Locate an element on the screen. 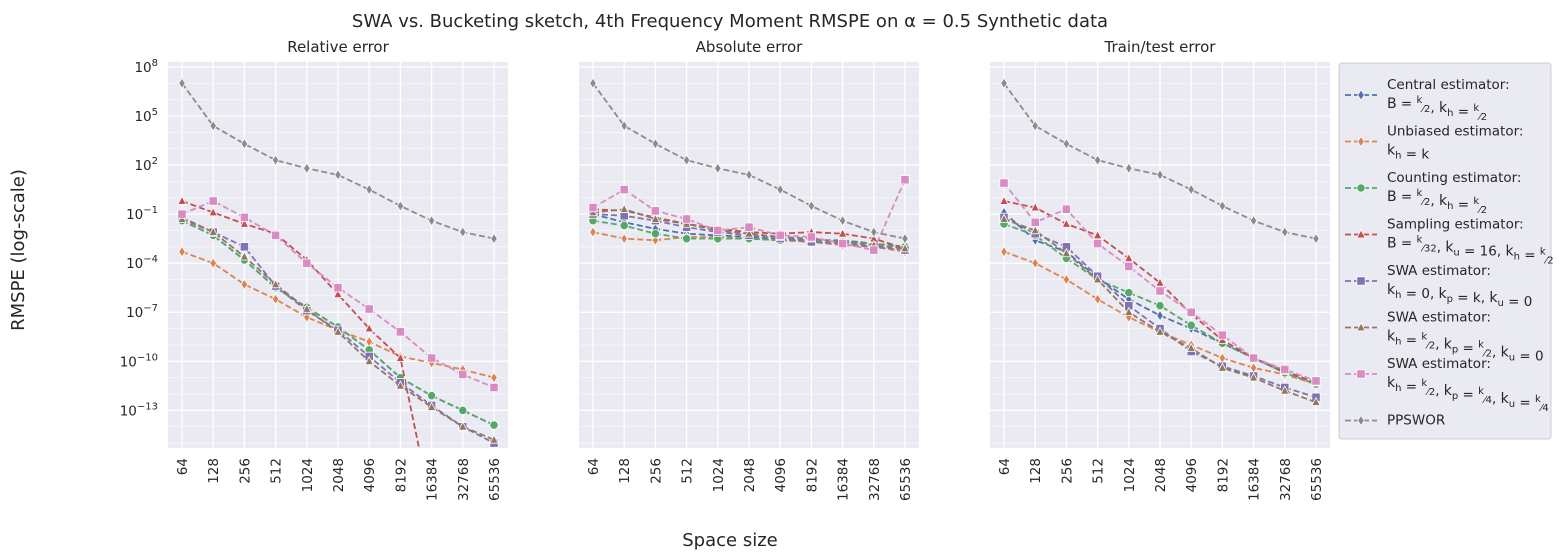 This screenshot has width=1560, height=560. legend-item: SWA estimator: kh = 0, kp = k, ku = 0 is located at coordinates (1438, 286).